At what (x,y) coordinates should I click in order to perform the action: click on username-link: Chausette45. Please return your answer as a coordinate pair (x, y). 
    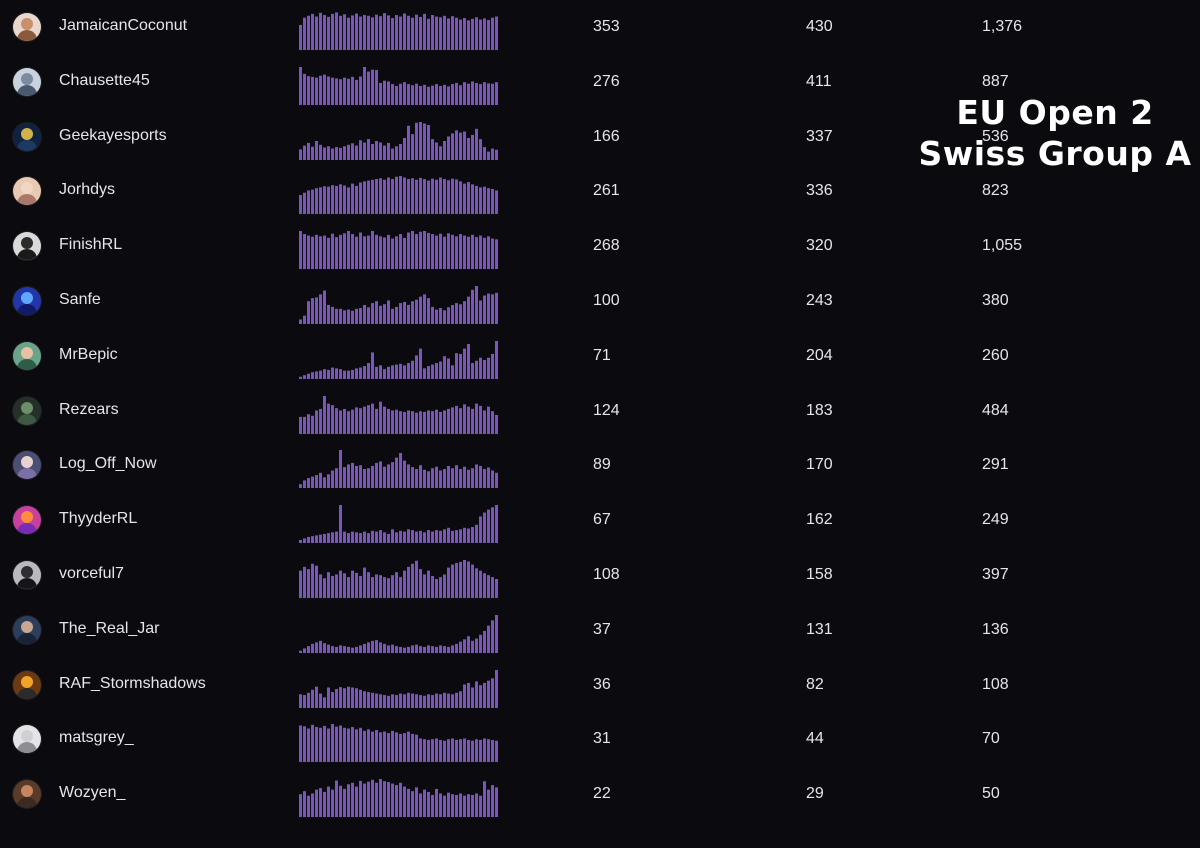
    Looking at the image, I should click on (104, 80).